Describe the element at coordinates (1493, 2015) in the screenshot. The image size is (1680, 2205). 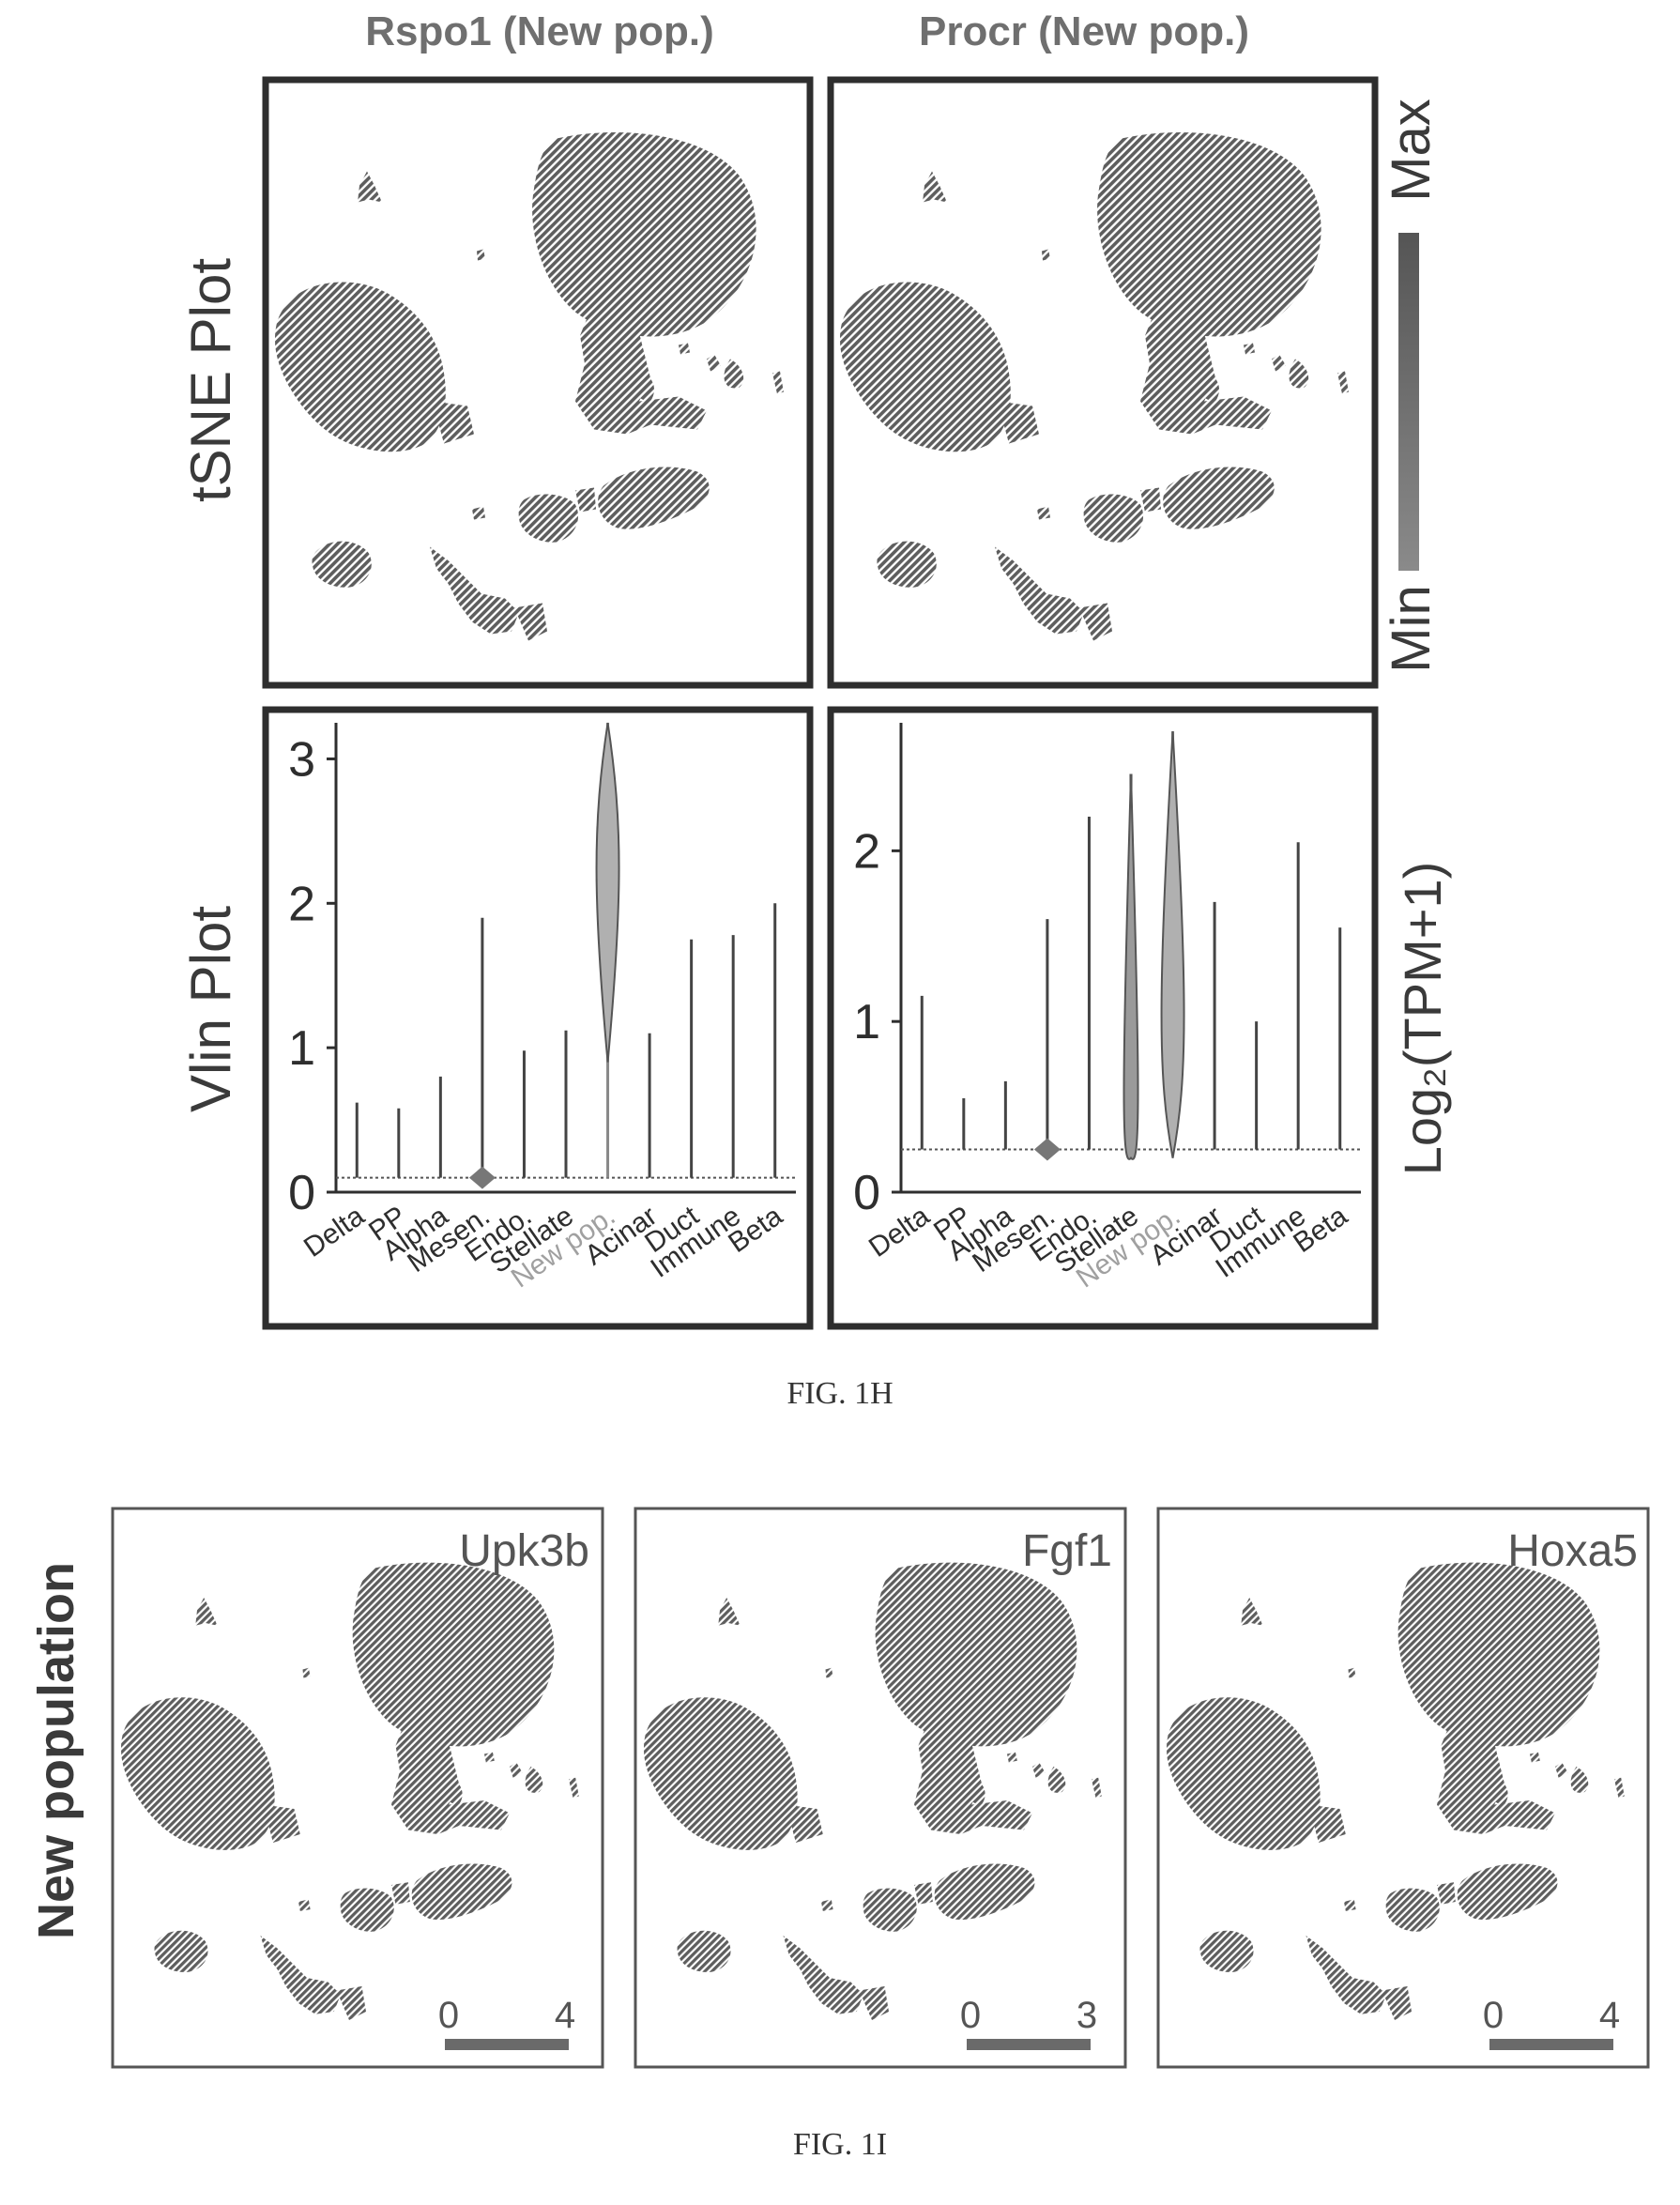
I see `scale-min-hoxa5: 0` at that location.